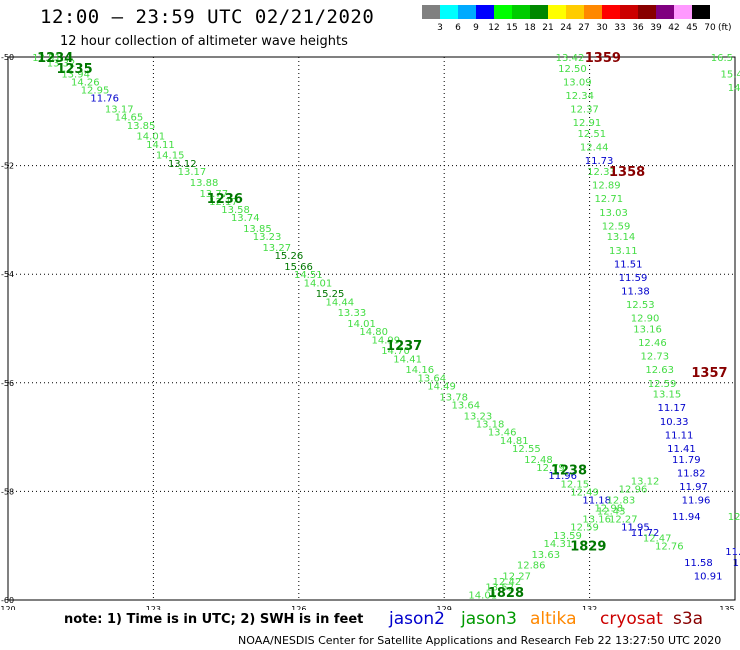 Image resolution: width=740 pixels, height=650 pixels. Describe the element at coordinates (553, 619) in the screenshot. I see `satellite-altika: altika` at that location.